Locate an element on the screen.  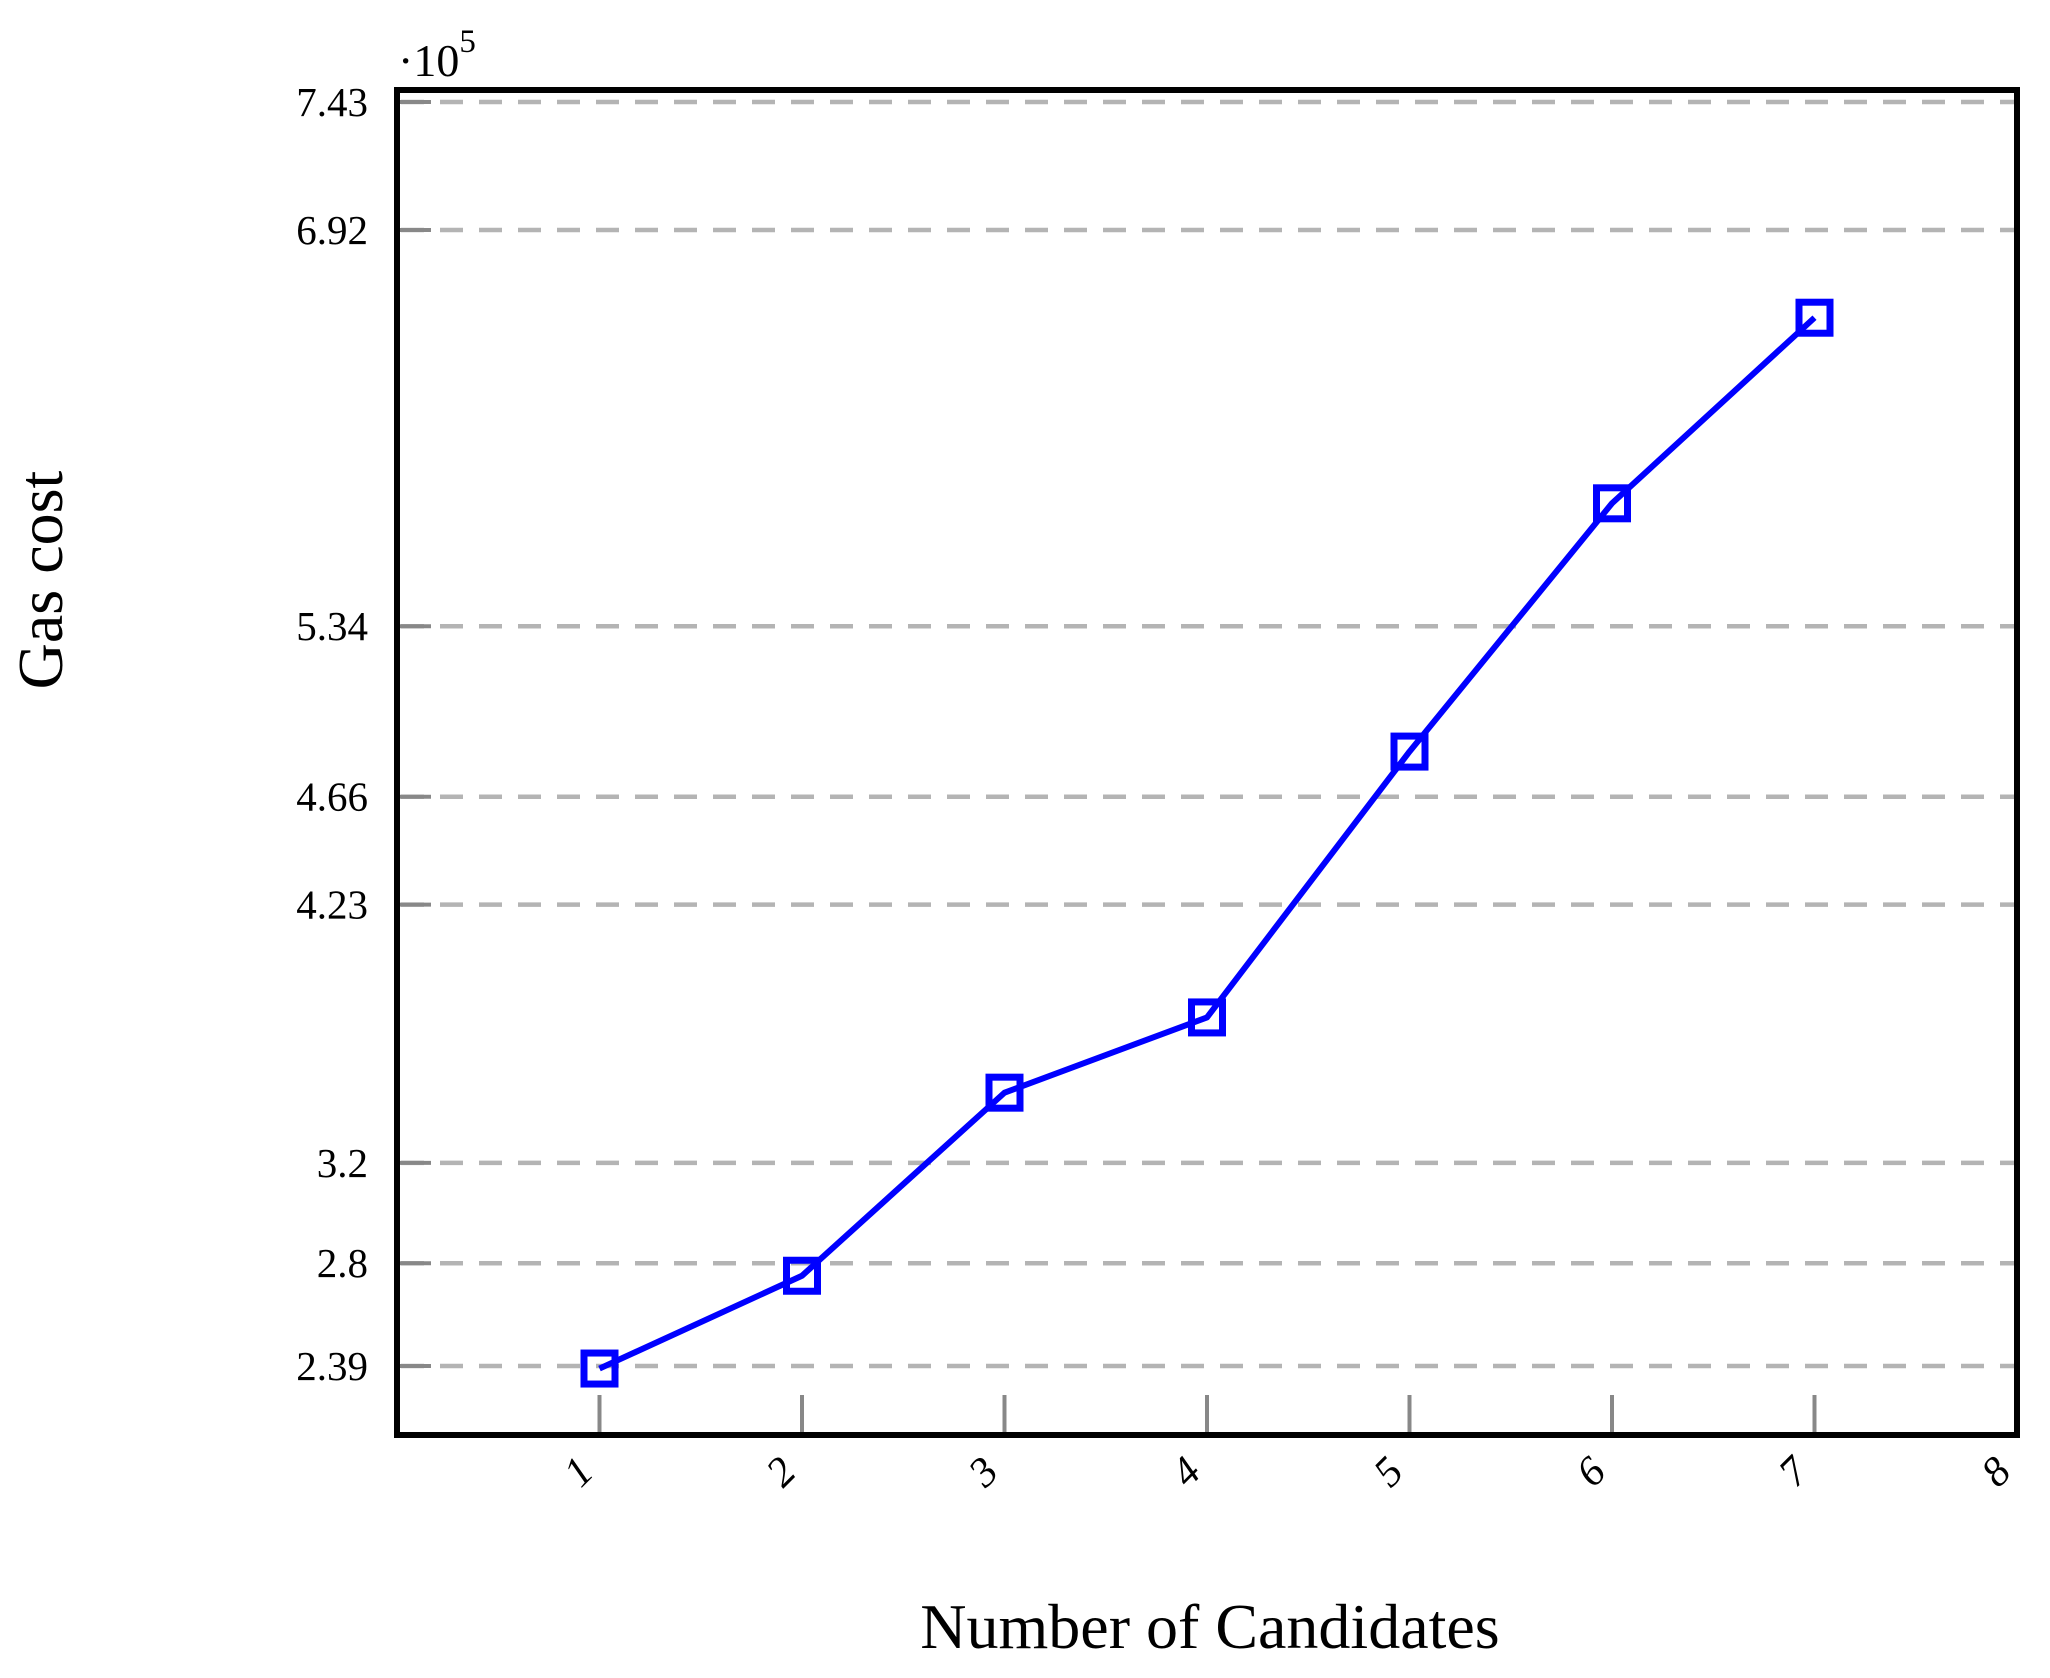
y-tick-label: 4.23 is located at coordinates (332, 905).